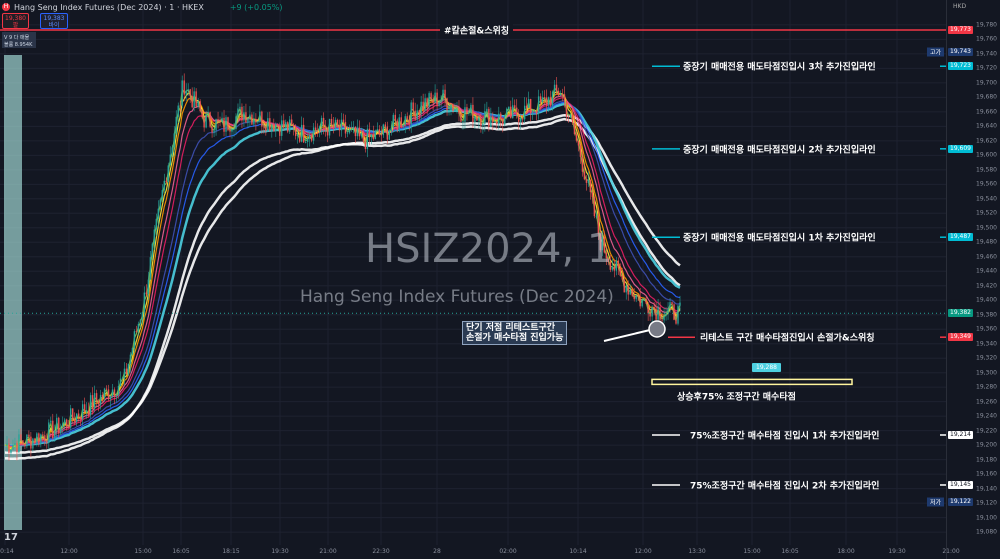  Describe the element at coordinates (986, 199) in the screenshot. I see `price-tick: 19,540` at that location.